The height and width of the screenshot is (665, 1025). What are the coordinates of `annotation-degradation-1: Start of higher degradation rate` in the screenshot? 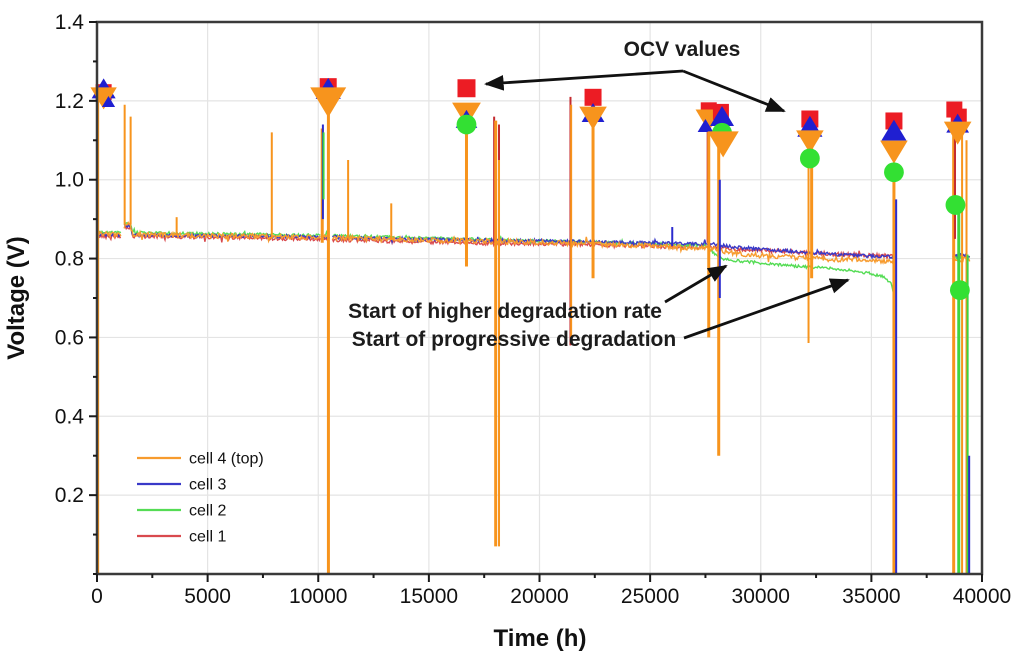 It's located at (505, 311).